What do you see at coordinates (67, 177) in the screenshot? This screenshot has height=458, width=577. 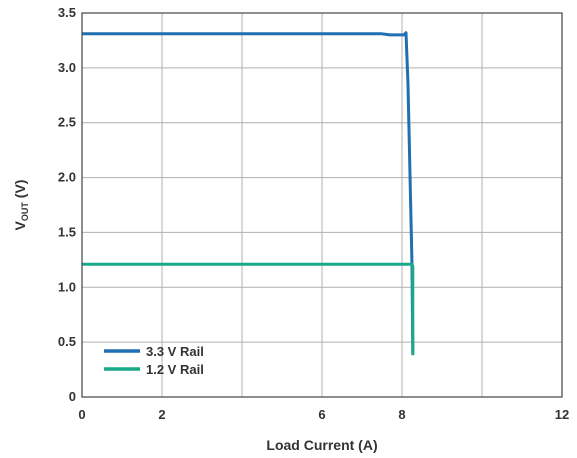 I see `y-tick-label: 2.0` at bounding box center [67, 177].